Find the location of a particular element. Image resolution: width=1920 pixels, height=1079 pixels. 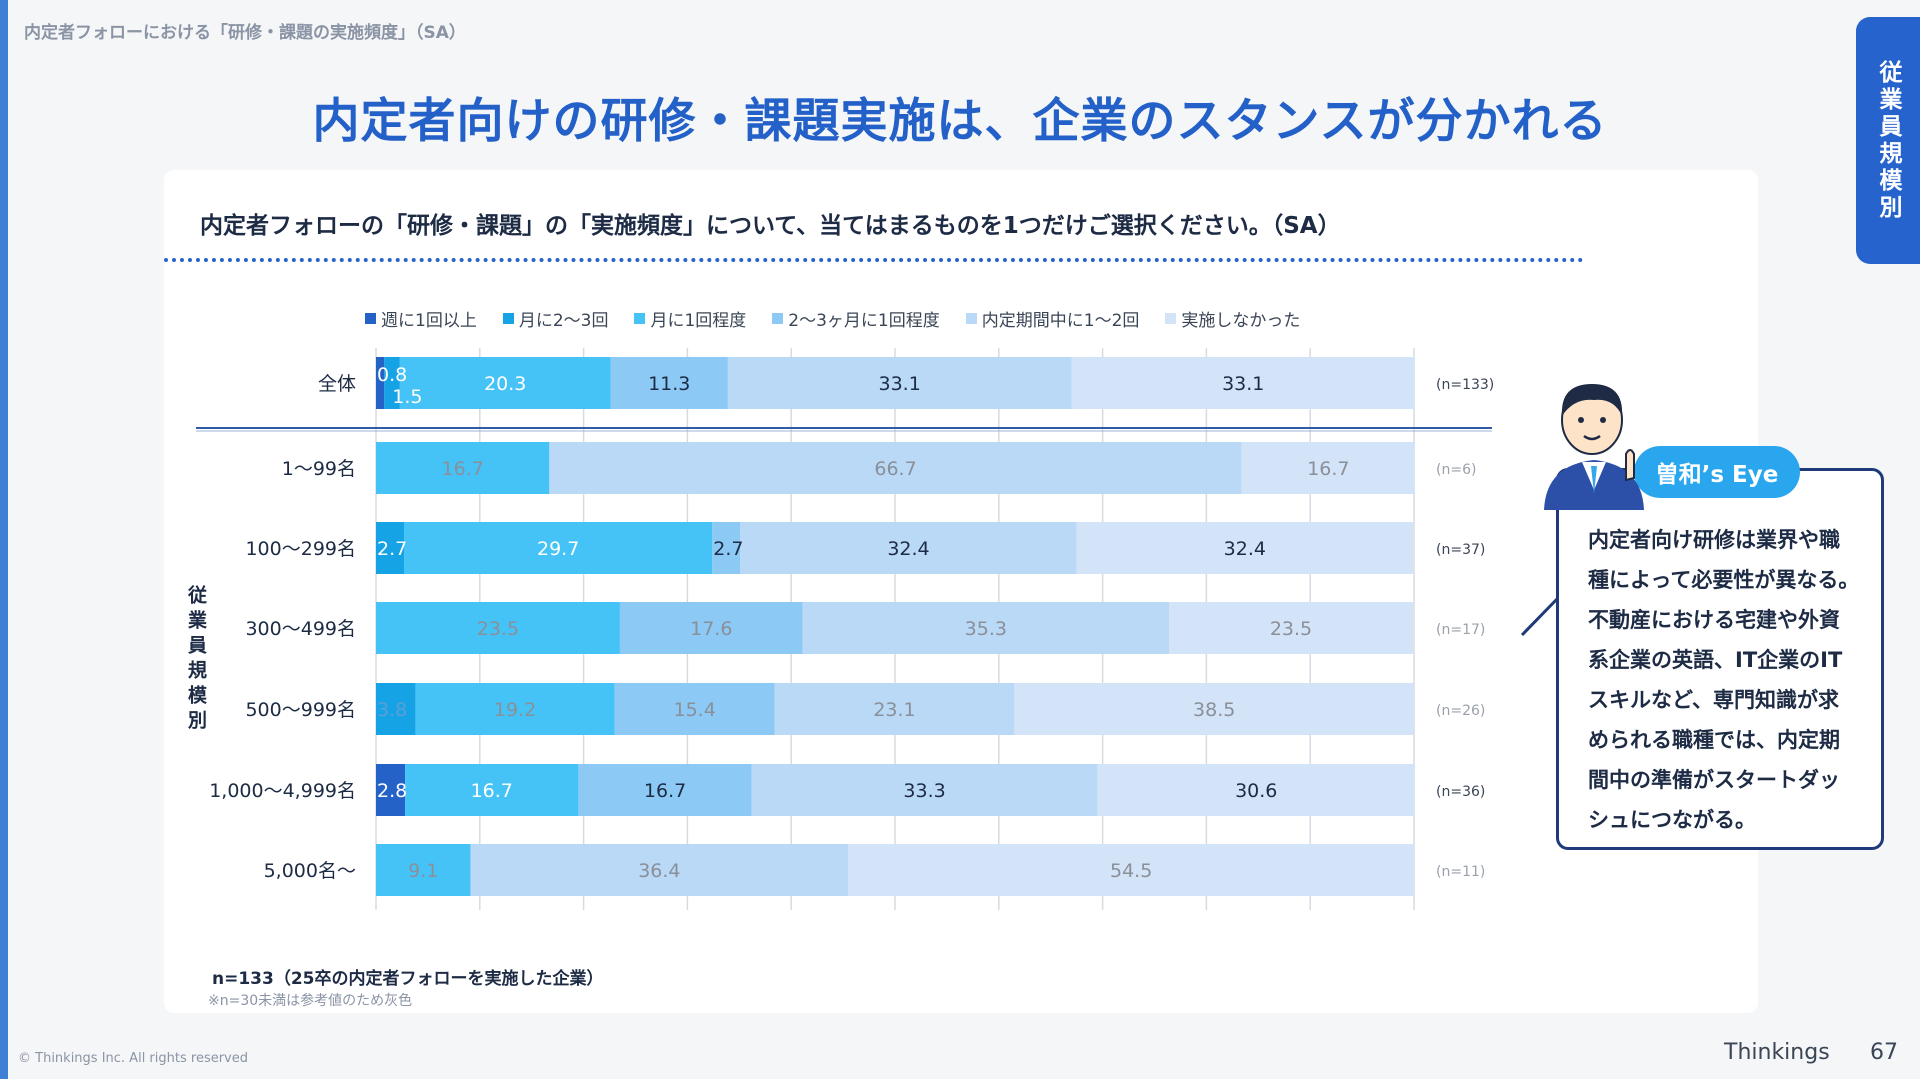

sample-size-label: (n=26) is located at coordinates (1460, 711).